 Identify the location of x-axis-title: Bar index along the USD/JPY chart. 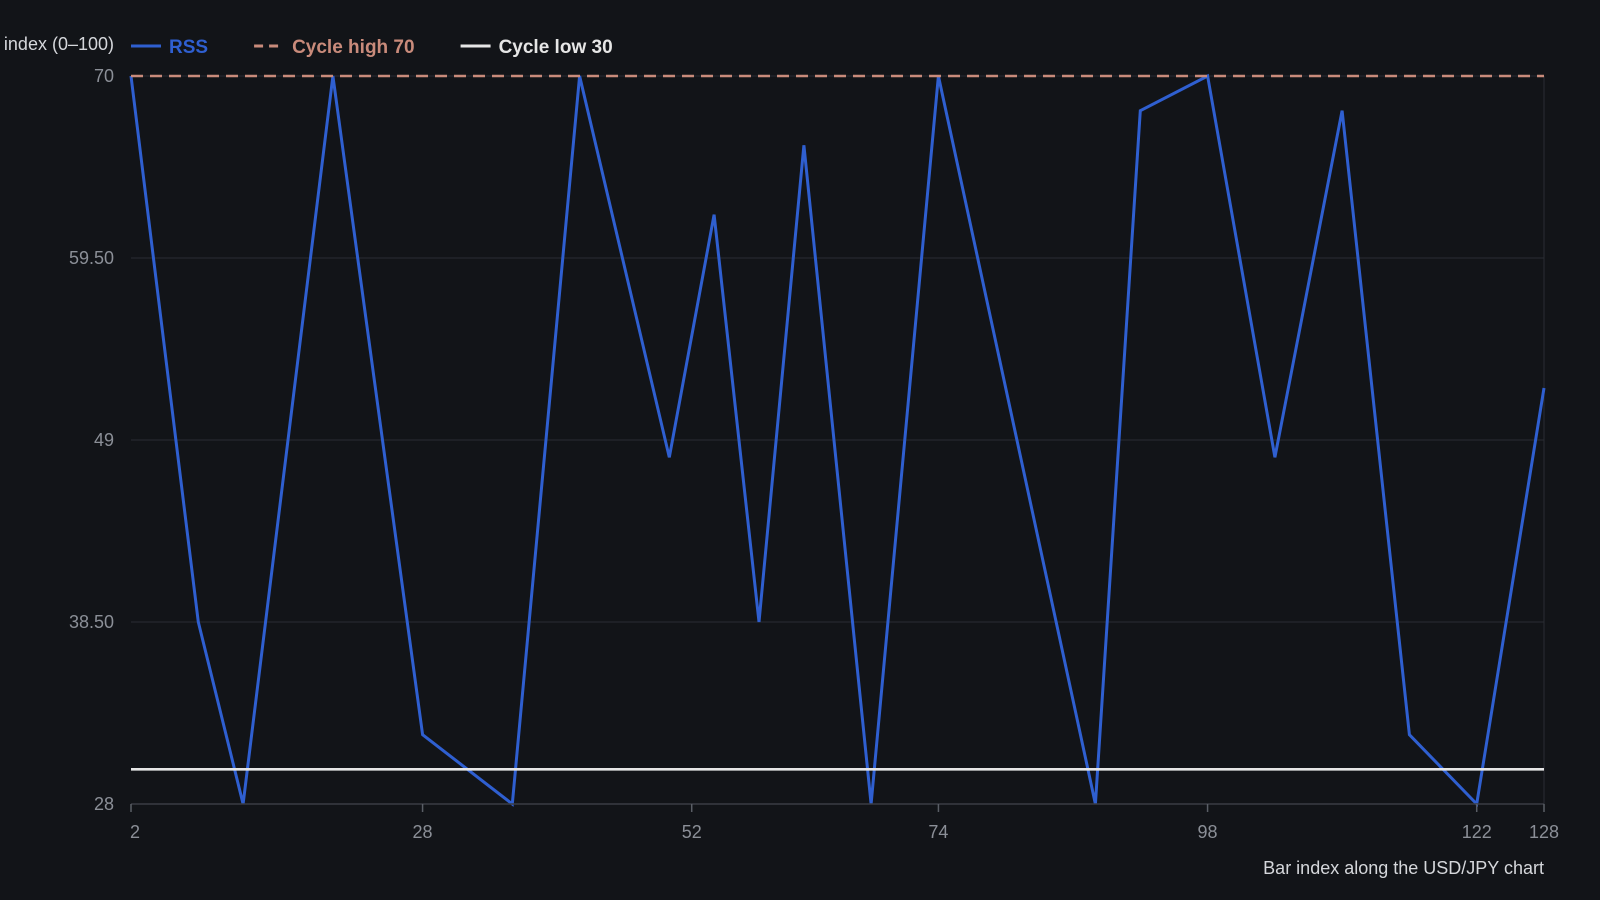
(1403, 868).